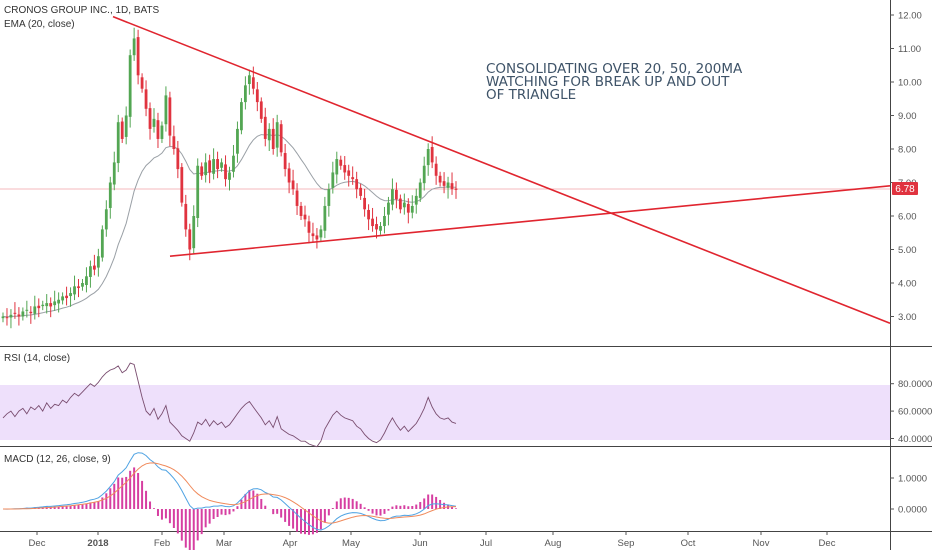 Image resolution: width=932 pixels, height=550 pixels. Describe the element at coordinates (531, 95) in the screenshot. I see `annotation-line-3: OF TRIANGLE` at that location.